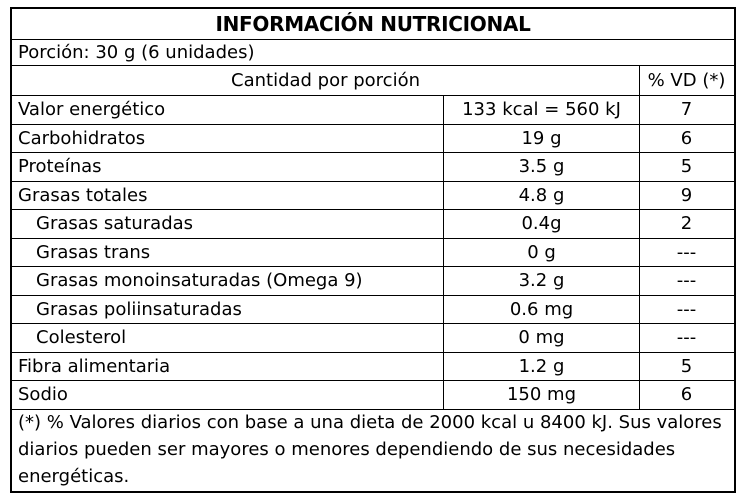 The width and height of the screenshot is (750, 504). What do you see at coordinates (686, 223) in the screenshot?
I see `nutrient-daily-value: 2` at bounding box center [686, 223].